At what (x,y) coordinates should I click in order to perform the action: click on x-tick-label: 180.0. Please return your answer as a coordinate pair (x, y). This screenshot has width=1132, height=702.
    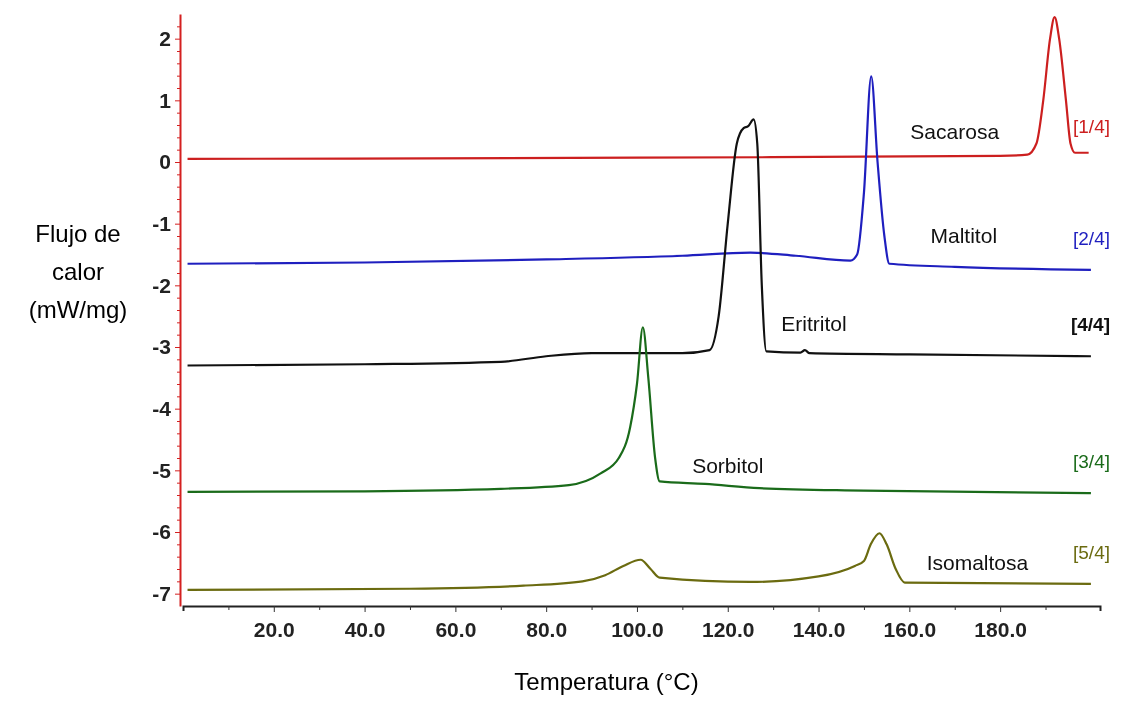
    Looking at the image, I should click on (1000, 630).